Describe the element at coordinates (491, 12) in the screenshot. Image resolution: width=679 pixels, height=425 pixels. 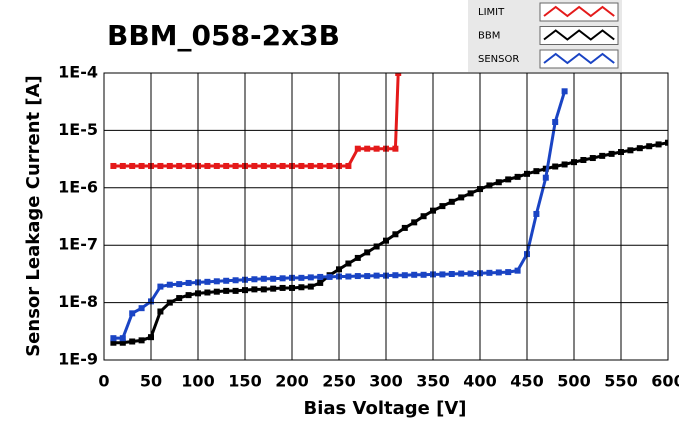
I see `legend-label: LIMIT` at that location.